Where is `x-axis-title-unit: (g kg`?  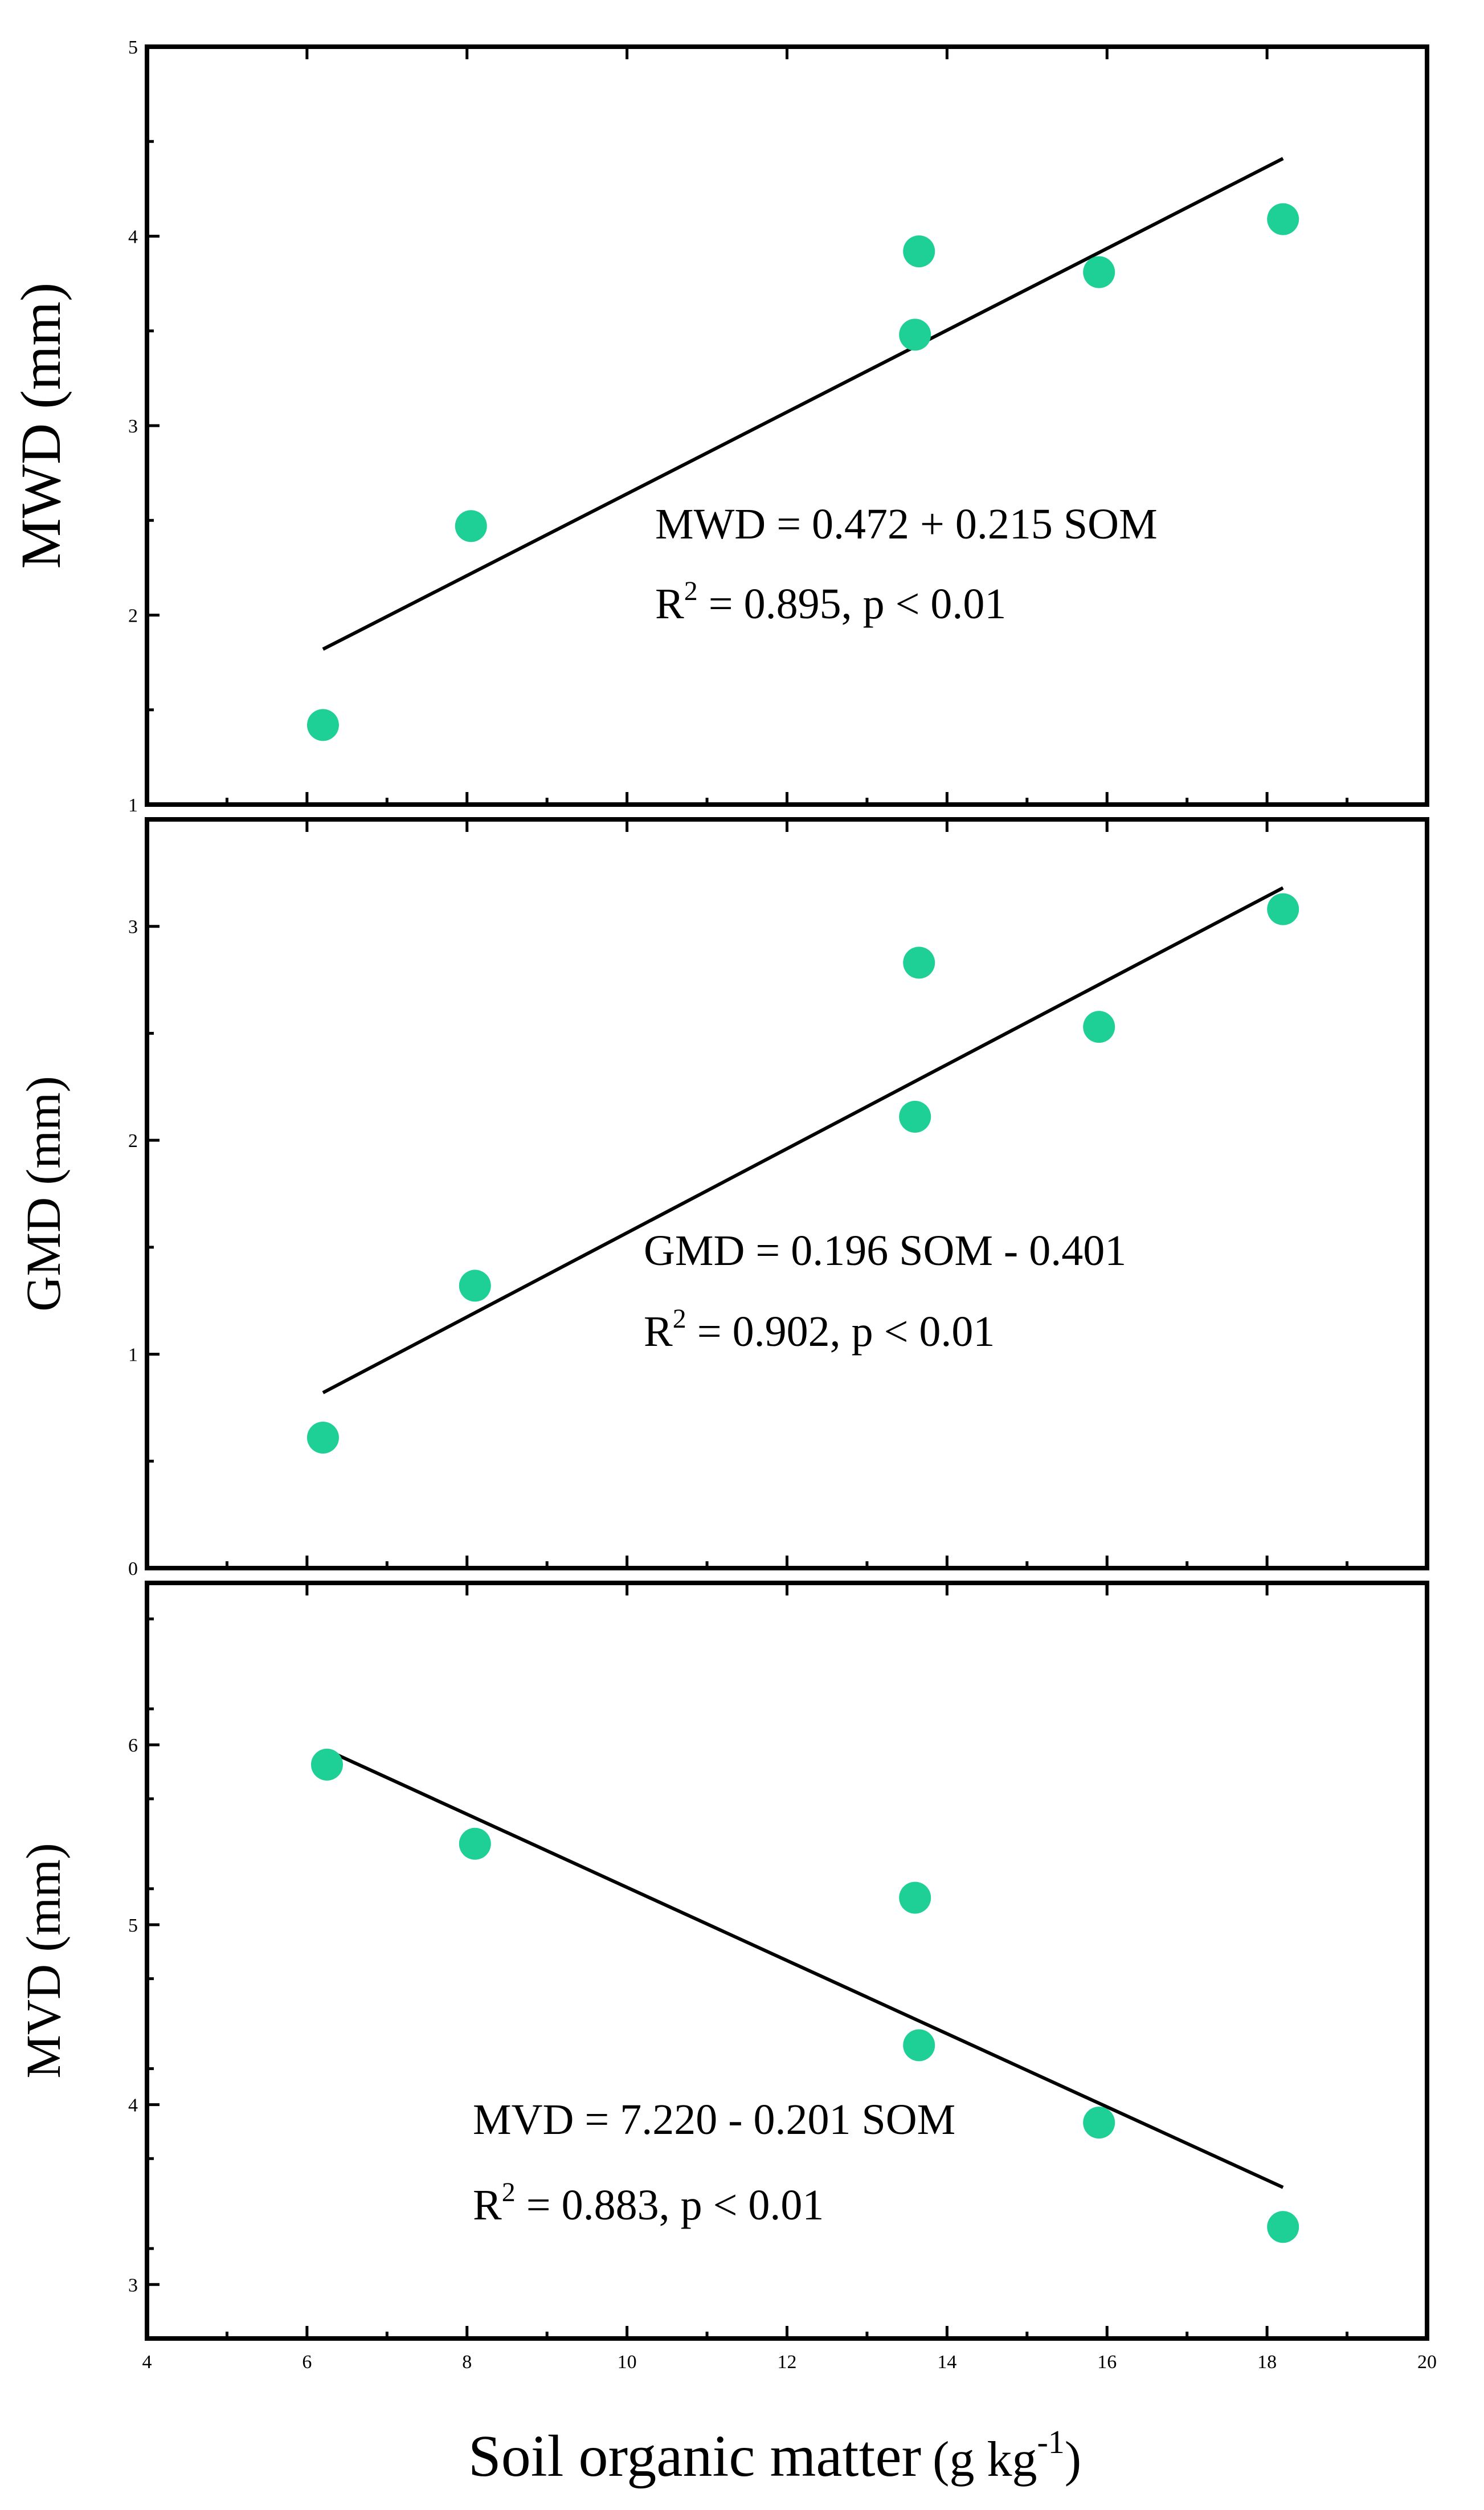
x-axis-title-unit: (g kg is located at coordinates (985, 2459).